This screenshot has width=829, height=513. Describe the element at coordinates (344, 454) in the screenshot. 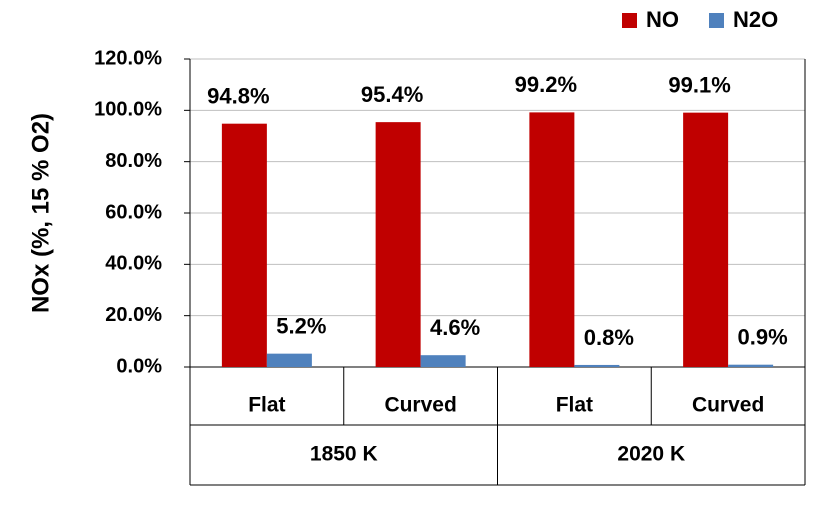

I see `group-label: 1850 K` at that location.